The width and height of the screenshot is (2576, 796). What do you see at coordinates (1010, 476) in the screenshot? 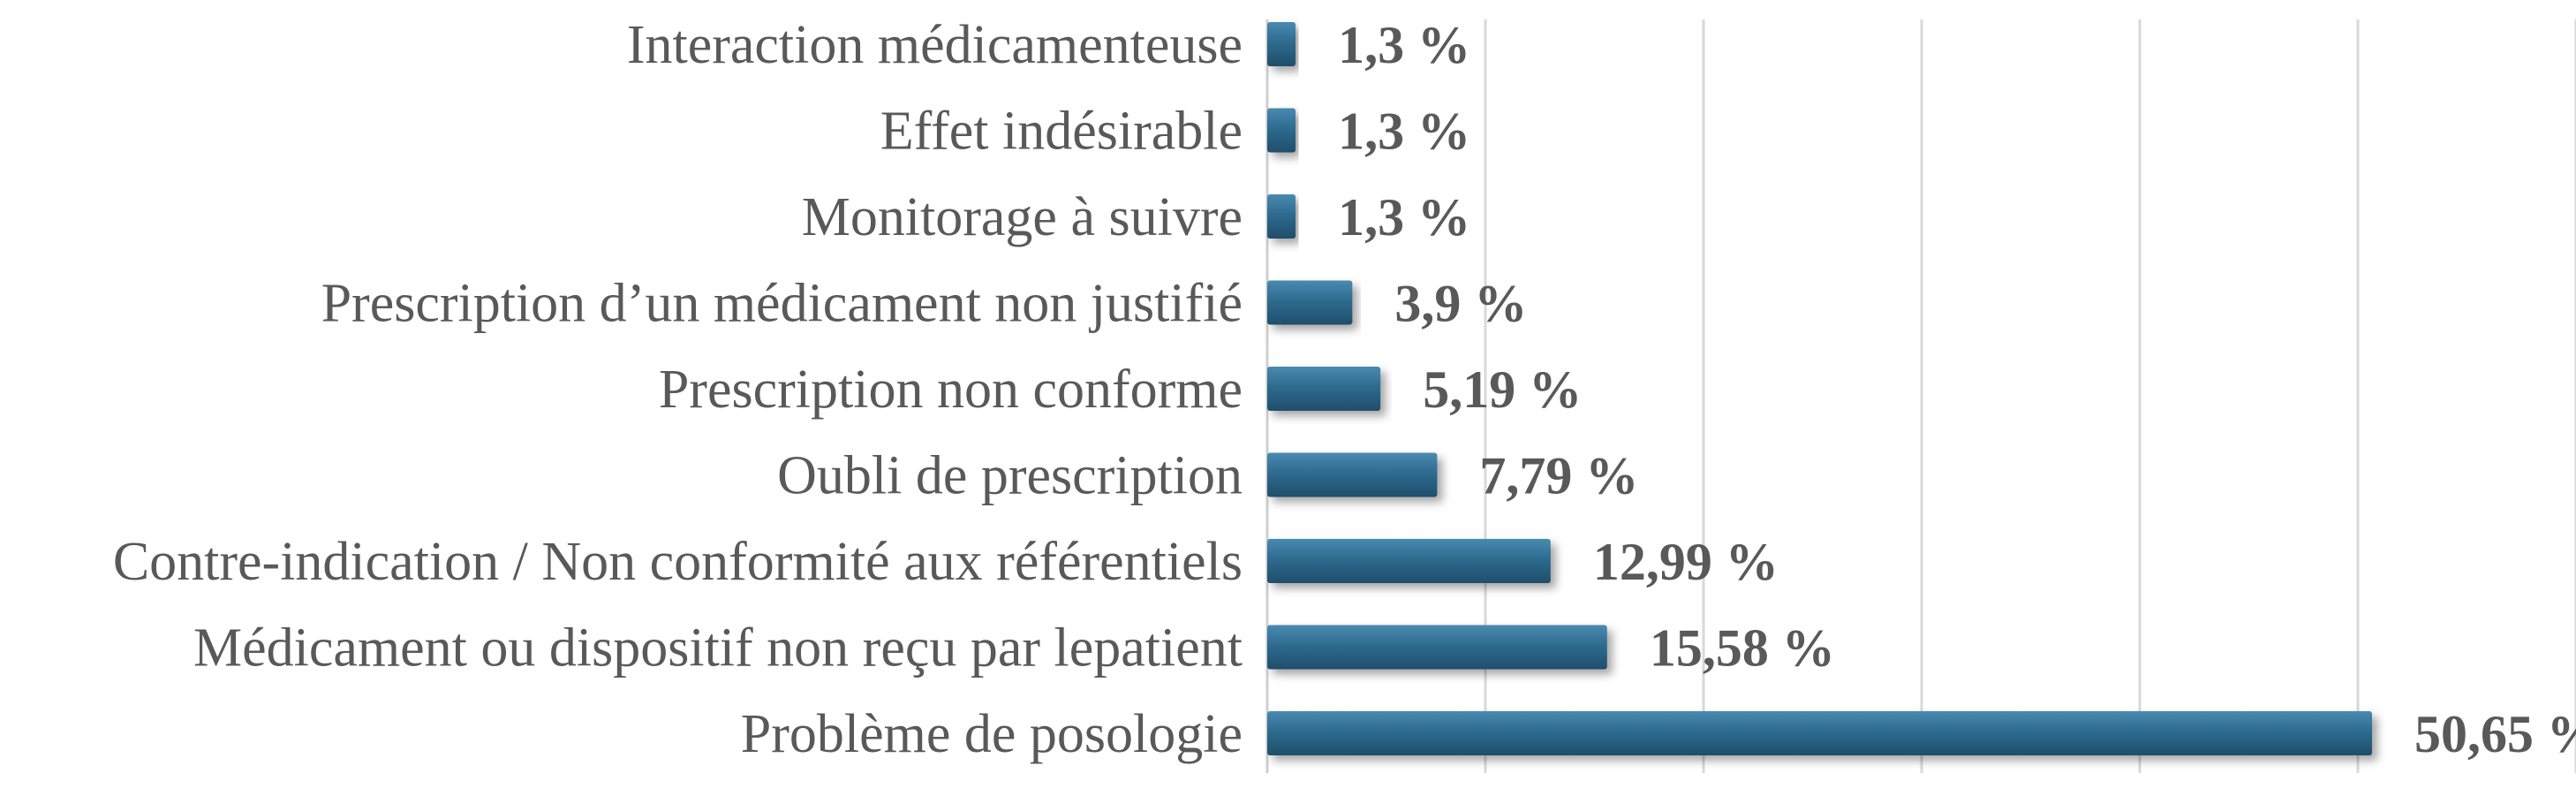
I see `category-label: Oubli de prescription` at bounding box center [1010, 476].